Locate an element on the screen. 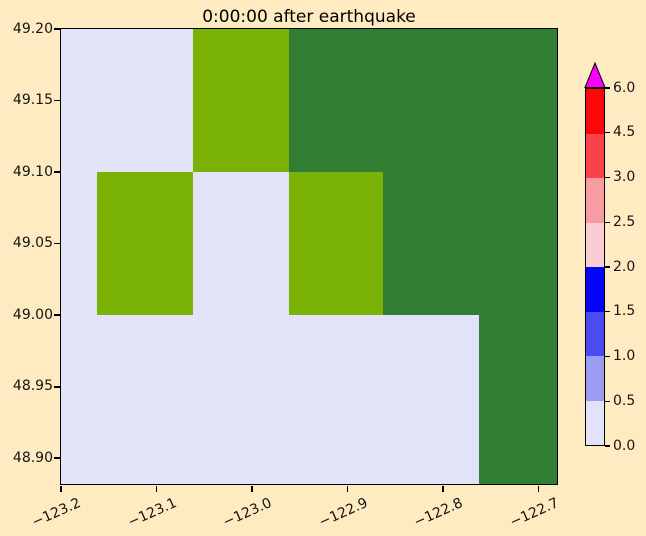 Image resolution: width=646 pixels, height=536 pixels. y-axis-tick-label: 49.05 is located at coordinates (32, 243).